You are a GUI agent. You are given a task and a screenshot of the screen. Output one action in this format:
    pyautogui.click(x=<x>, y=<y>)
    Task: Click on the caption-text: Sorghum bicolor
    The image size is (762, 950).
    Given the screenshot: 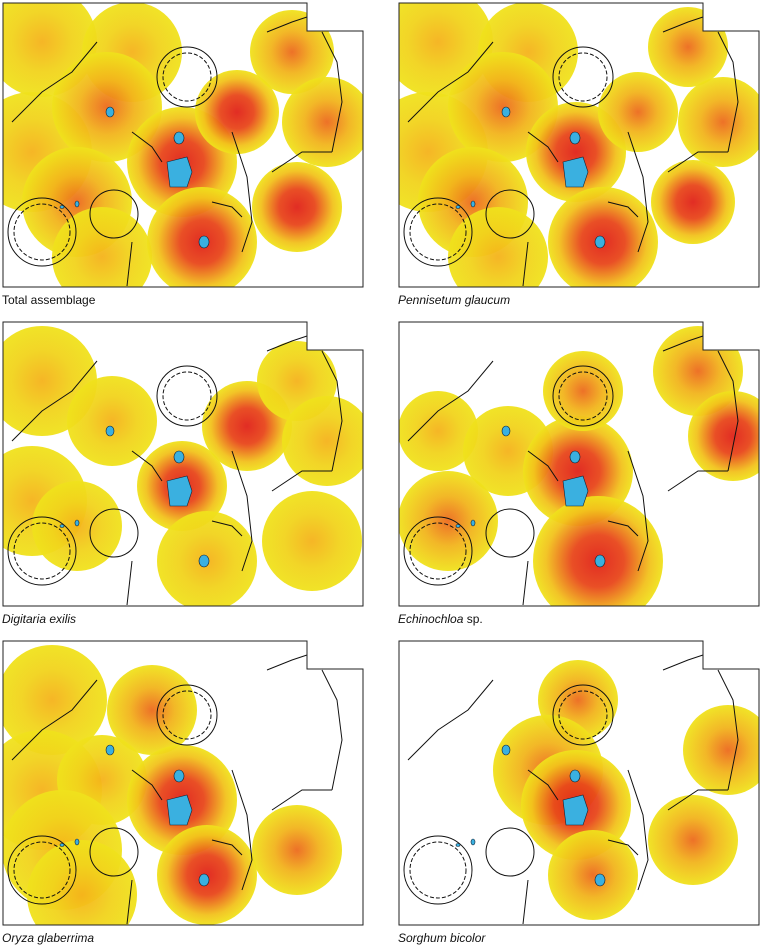 What is the action you would take?
    pyautogui.click(x=442, y=938)
    